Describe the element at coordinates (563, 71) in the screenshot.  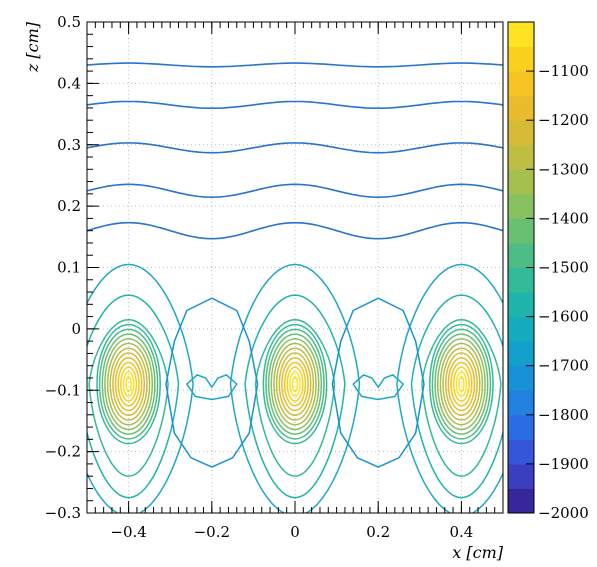
I see `colorbar-tick-label: −1100` at that location.